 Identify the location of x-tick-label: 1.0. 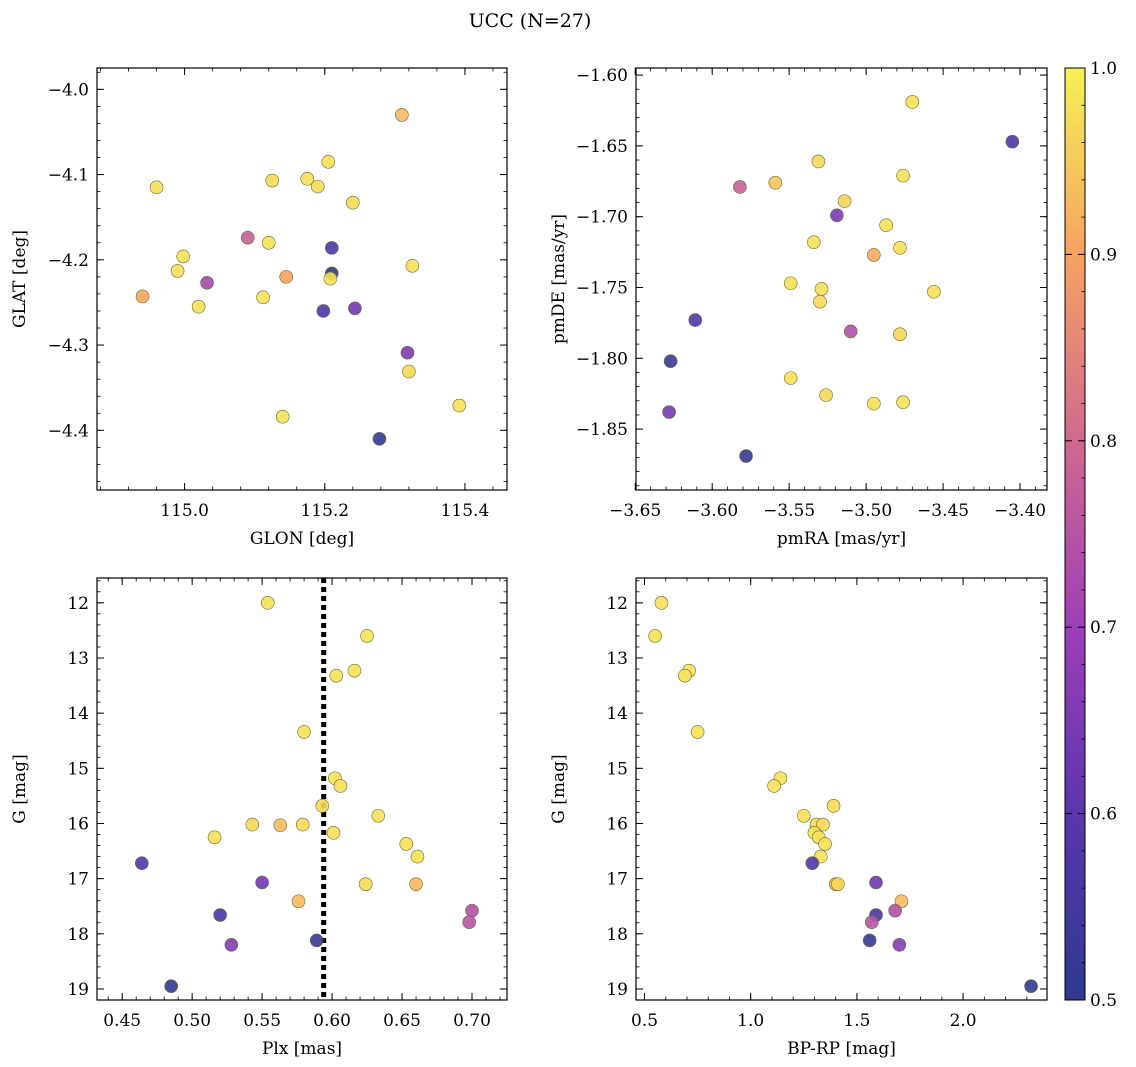
(750, 1021).